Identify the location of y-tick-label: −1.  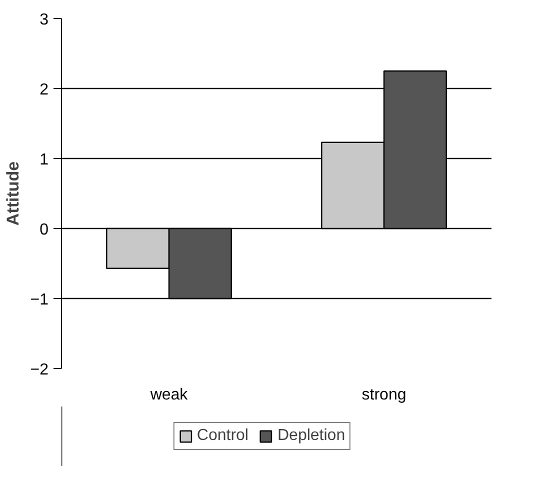
(39, 300).